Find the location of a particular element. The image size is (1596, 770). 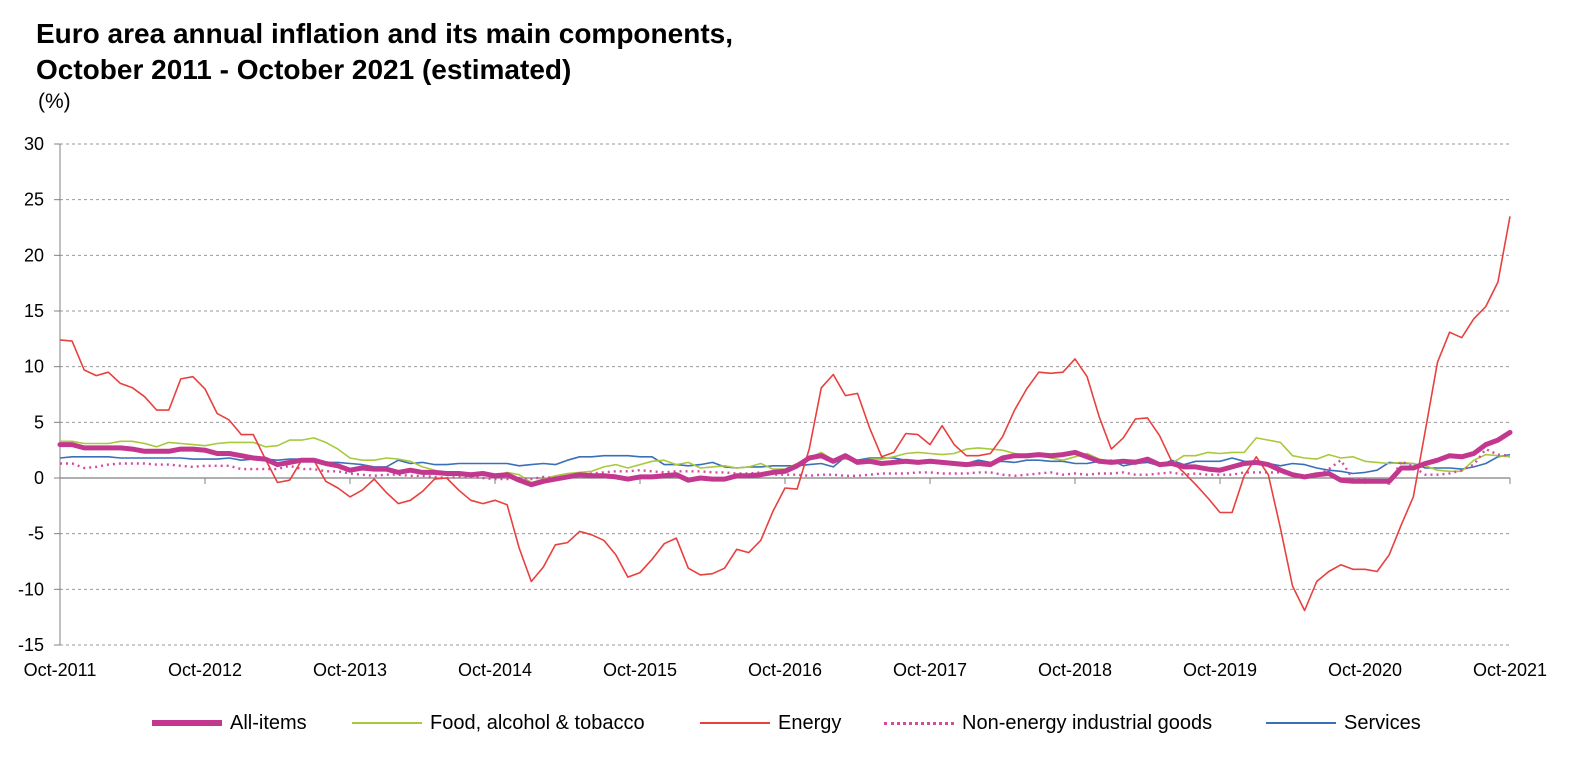

x-tick-label: Oct-2015 is located at coordinates (640, 670).